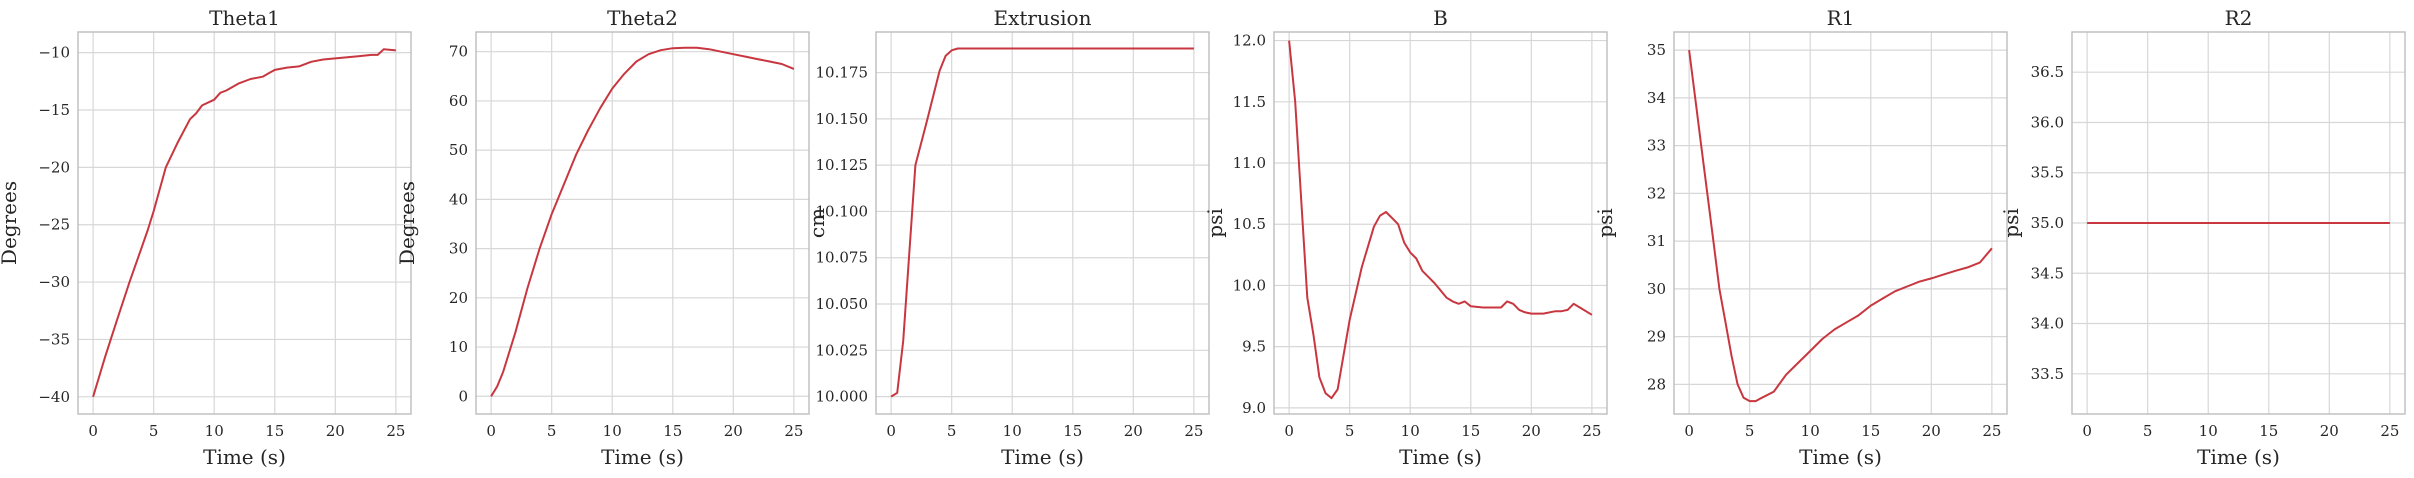 Image resolution: width=2414 pixels, height=478 pixels. Describe the element at coordinates (54, 167) in the screenshot. I see `y-tick-label: −20` at that location.